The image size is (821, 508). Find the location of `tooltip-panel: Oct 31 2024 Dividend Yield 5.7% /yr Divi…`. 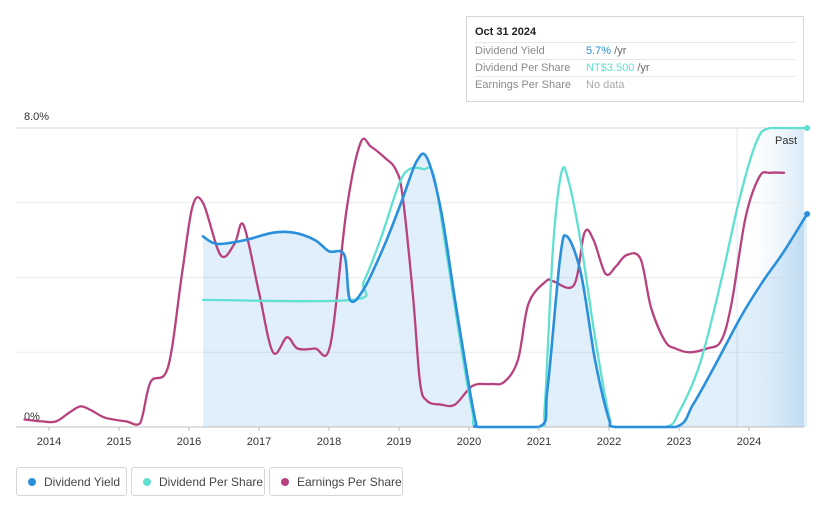

tooltip-panel: Oct 31 2024 Dividend Yield 5.7% /yr Divi… is located at coordinates (635, 59).